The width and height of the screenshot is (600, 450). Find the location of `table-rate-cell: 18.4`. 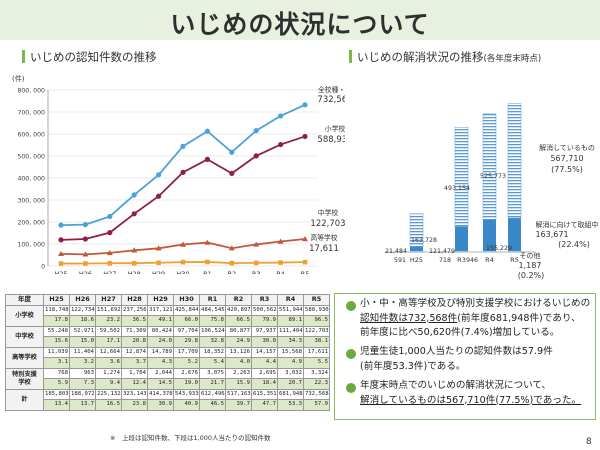

table-rate-cell: 18.4 is located at coordinates (264, 384).